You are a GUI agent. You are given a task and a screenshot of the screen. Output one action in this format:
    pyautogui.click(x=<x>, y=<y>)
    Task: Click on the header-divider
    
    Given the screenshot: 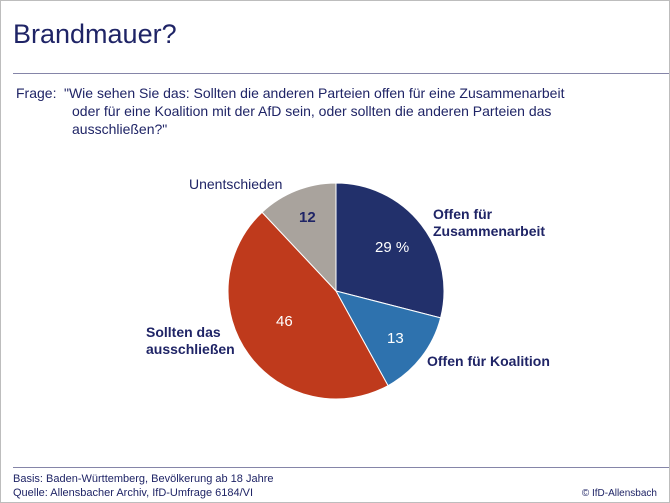 What is the action you would take?
    pyautogui.click(x=341, y=73)
    